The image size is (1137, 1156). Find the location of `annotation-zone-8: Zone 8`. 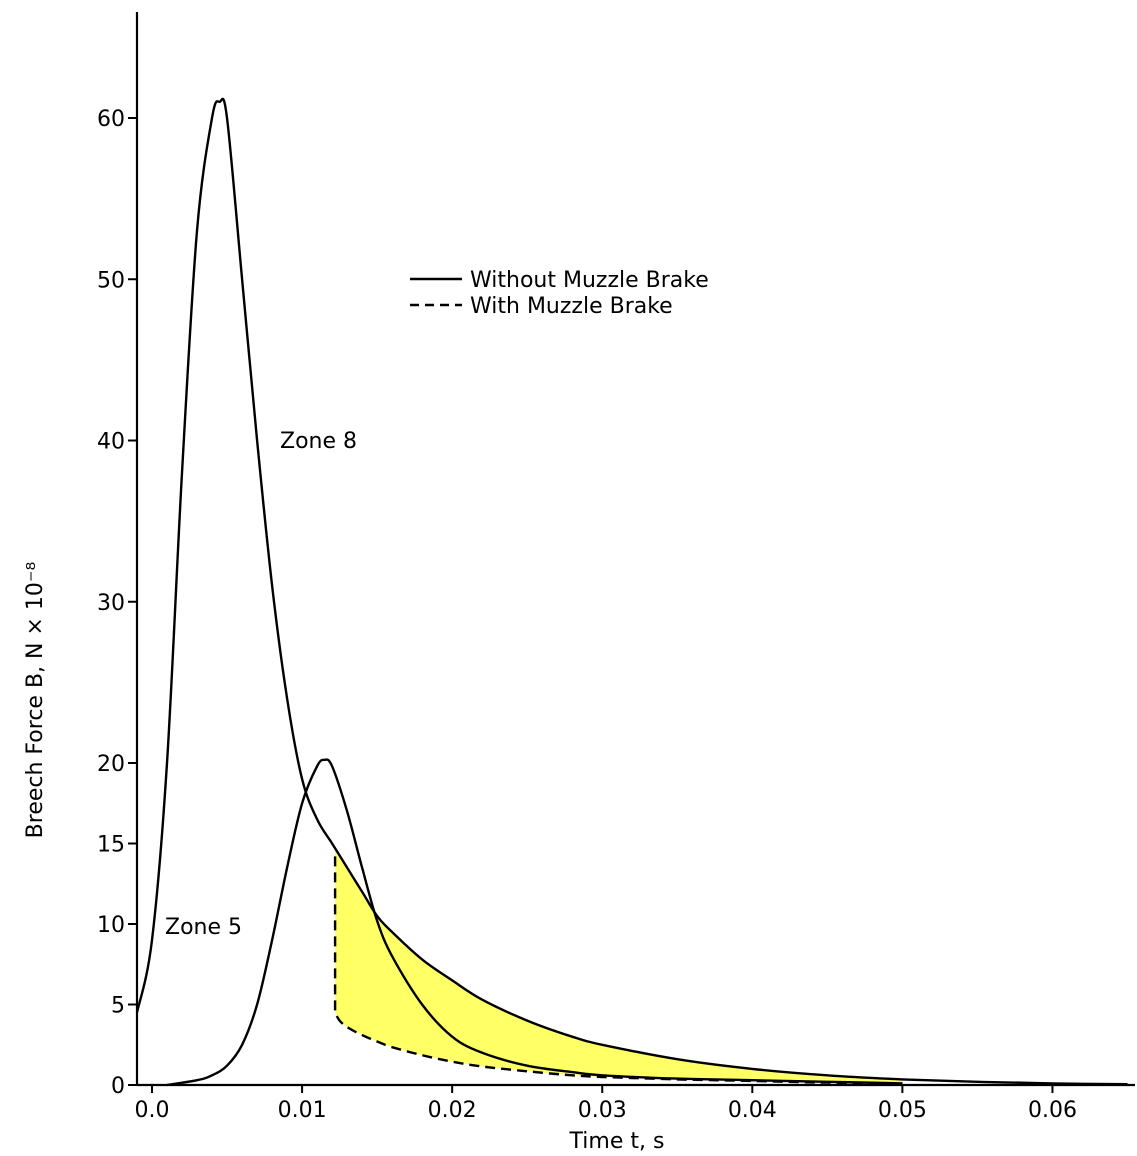

annotation-zone-8: Zone 8 is located at coordinates (318, 441).